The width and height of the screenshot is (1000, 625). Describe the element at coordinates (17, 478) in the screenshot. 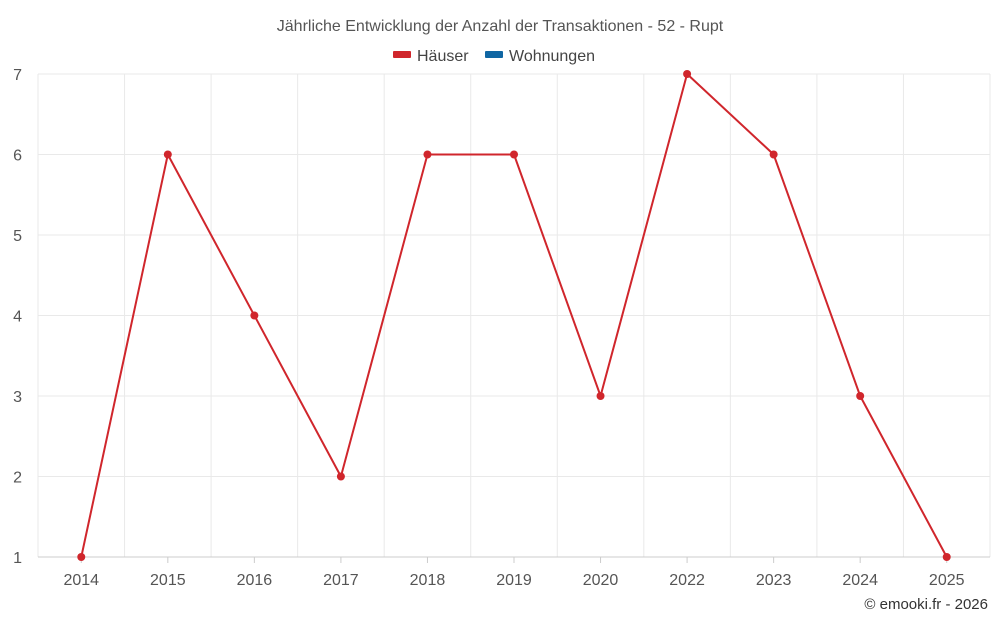

I see `y-tick-label: 2` at that location.